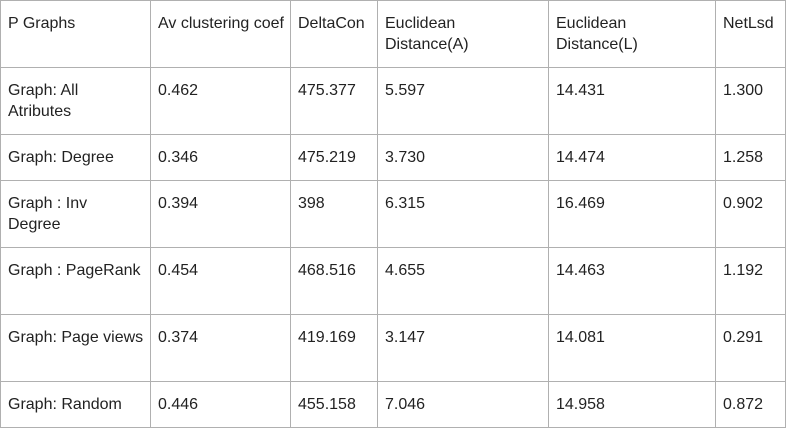  What do you see at coordinates (632, 101) in the screenshot?
I see `table-cell: 14.431` at bounding box center [632, 101].